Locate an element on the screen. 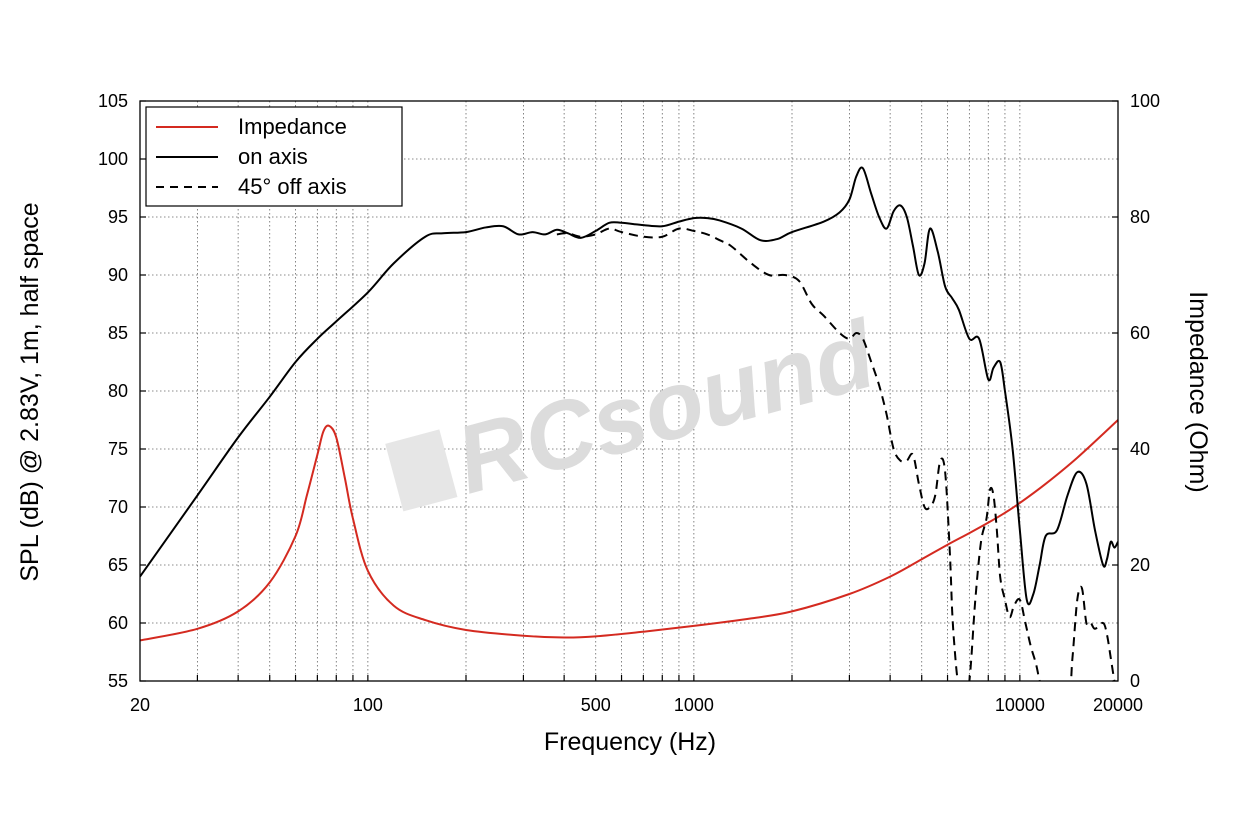 This screenshot has height=840, width=1260. y-left-tick-label: 85 is located at coordinates (118, 333).